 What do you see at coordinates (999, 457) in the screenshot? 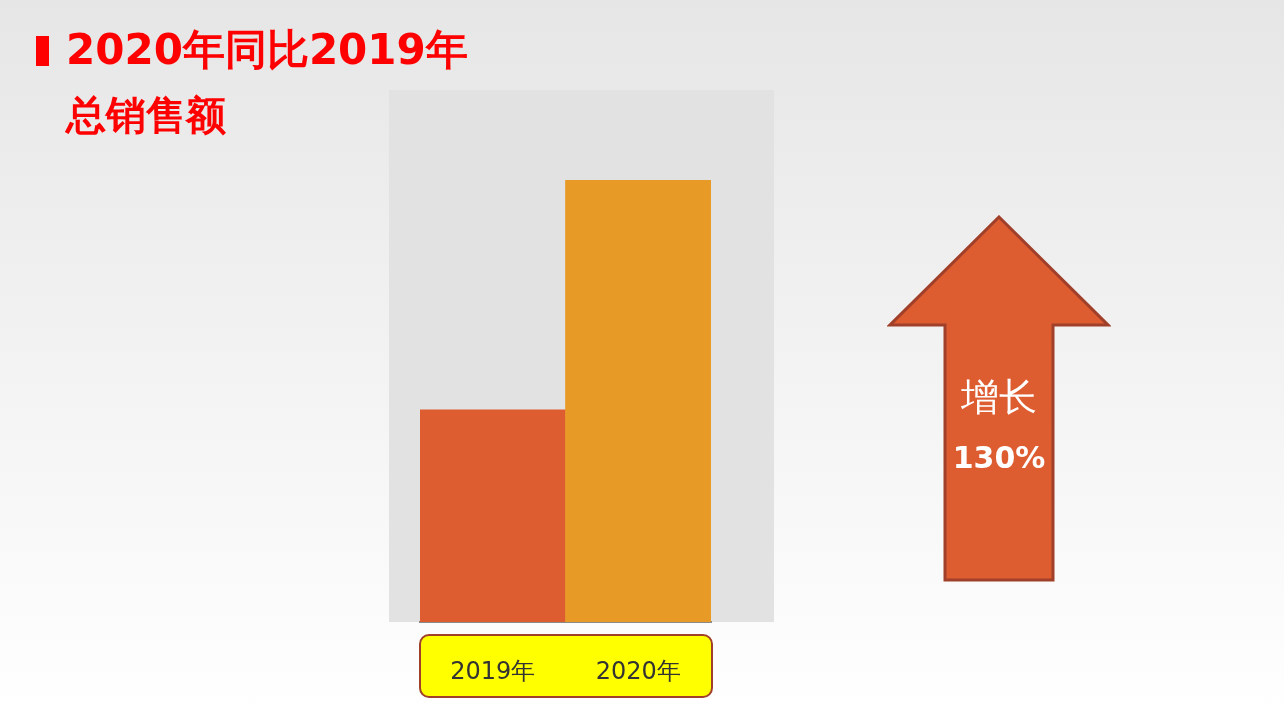
I see `text: 130%` at bounding box center [999, 457].